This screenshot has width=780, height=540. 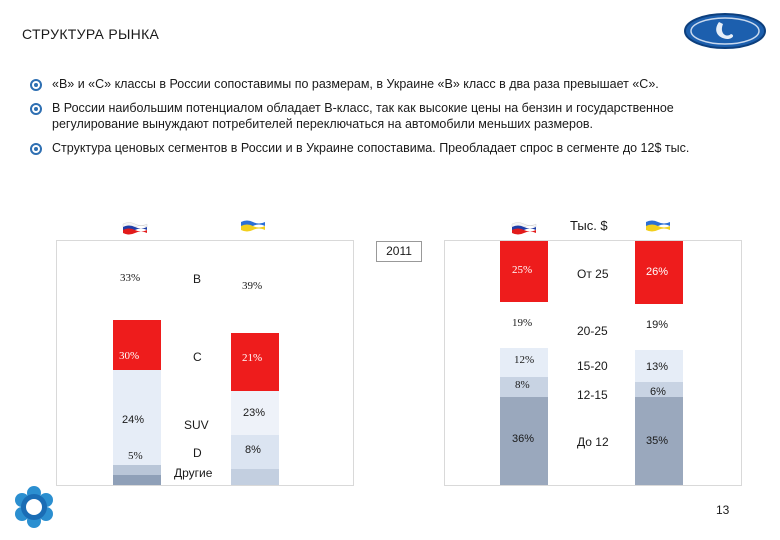 I want to click on page-title: СТРУКТУРА РЫНКА, so click(x=91, y=34).